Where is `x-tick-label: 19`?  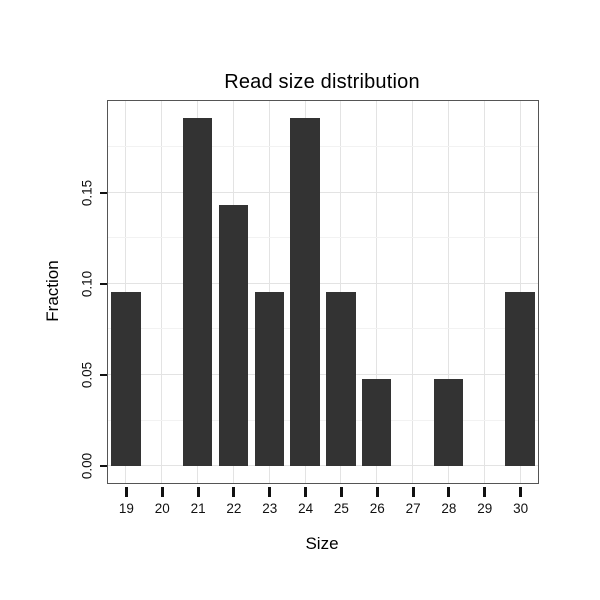
x-tick-label: 19 is located at coordinates (126, 508).